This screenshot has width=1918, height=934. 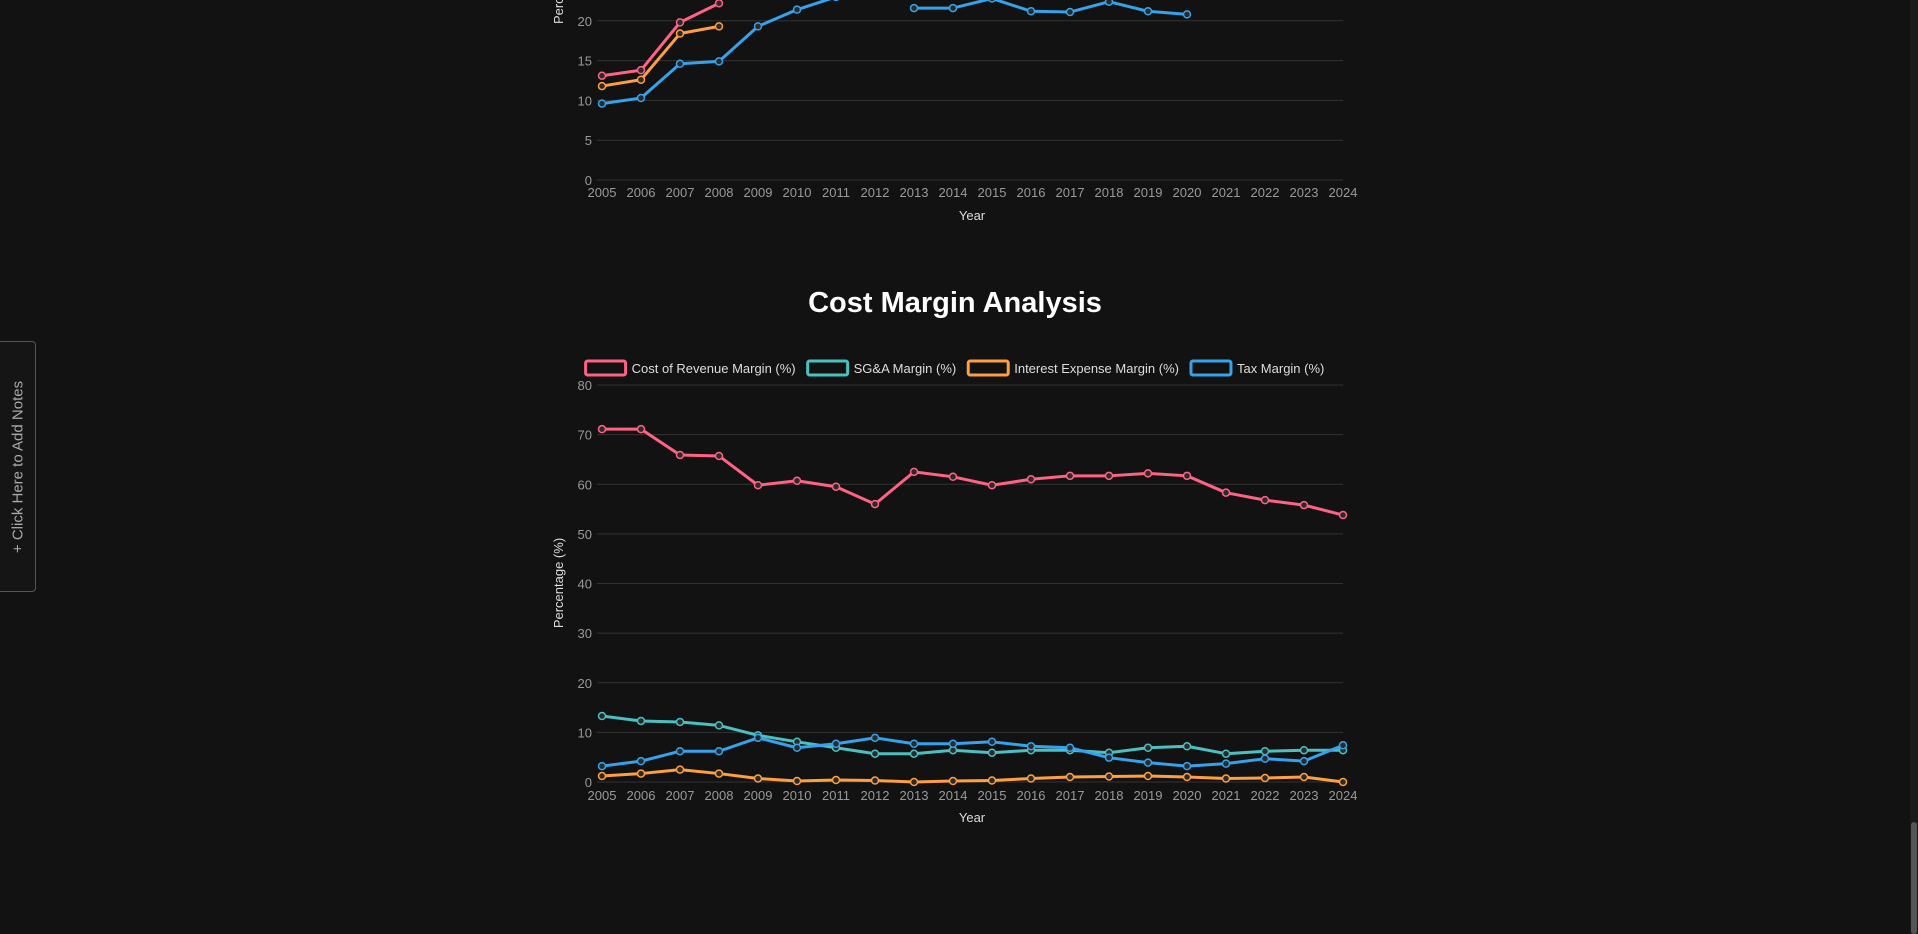 I want to click on x-tick-label: 2017, so click(x=1070, y=795).